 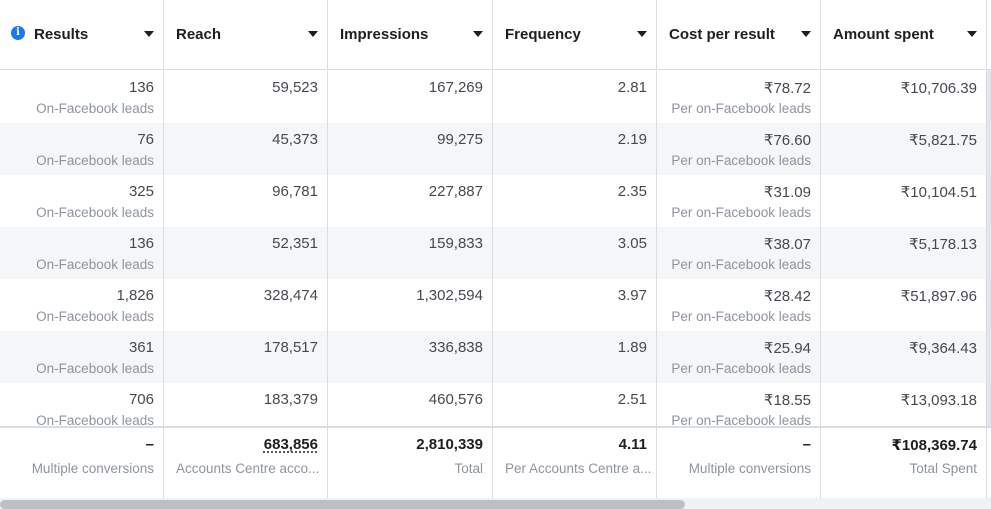 I want to click on horizontal-scrollbar-thumb, so click(x=342, y=504).